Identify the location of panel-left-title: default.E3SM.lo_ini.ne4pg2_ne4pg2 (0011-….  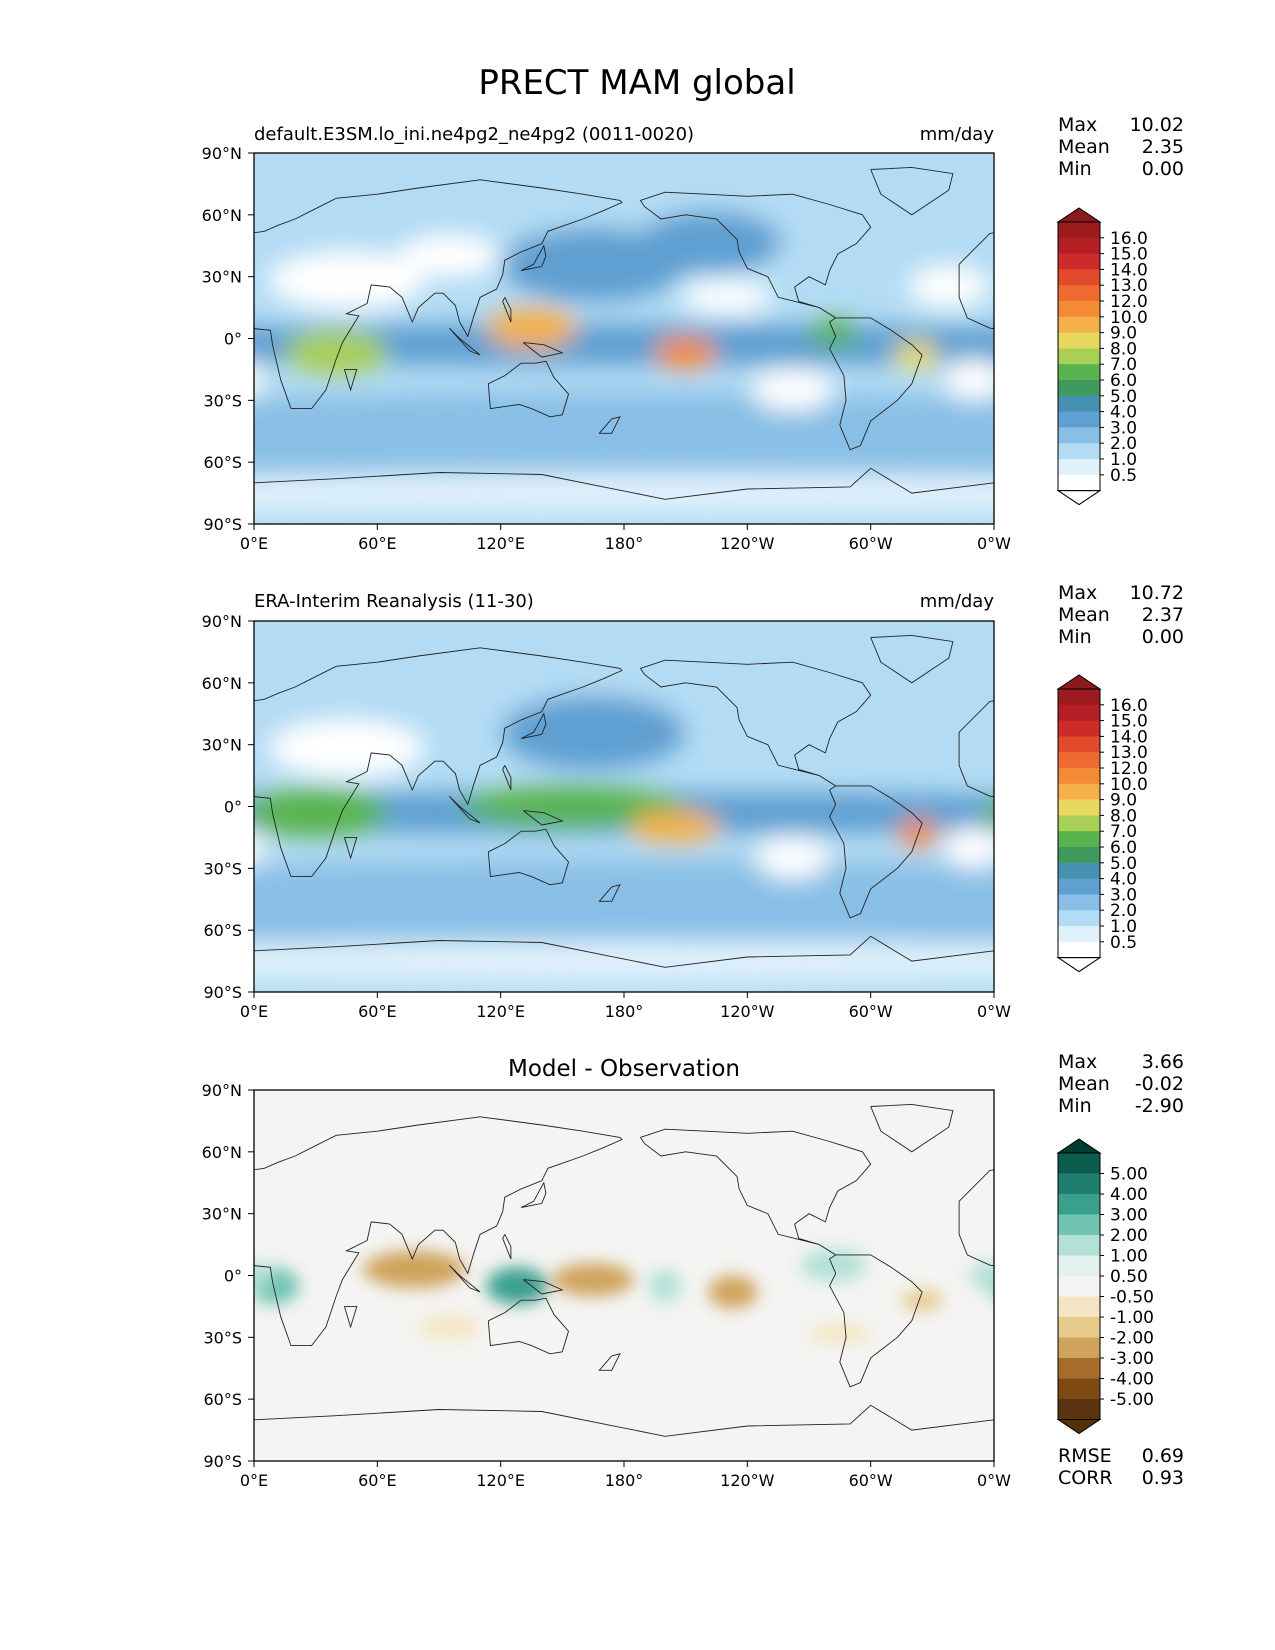
(474, 134).